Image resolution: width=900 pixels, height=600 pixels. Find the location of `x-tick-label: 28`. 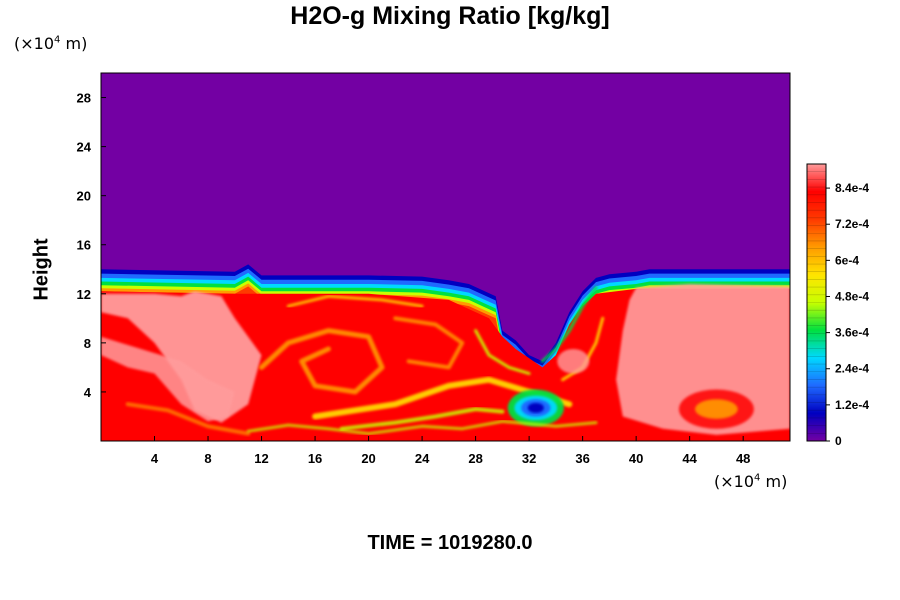

x-tick-label: 28 is located at coordinates (475, 458).